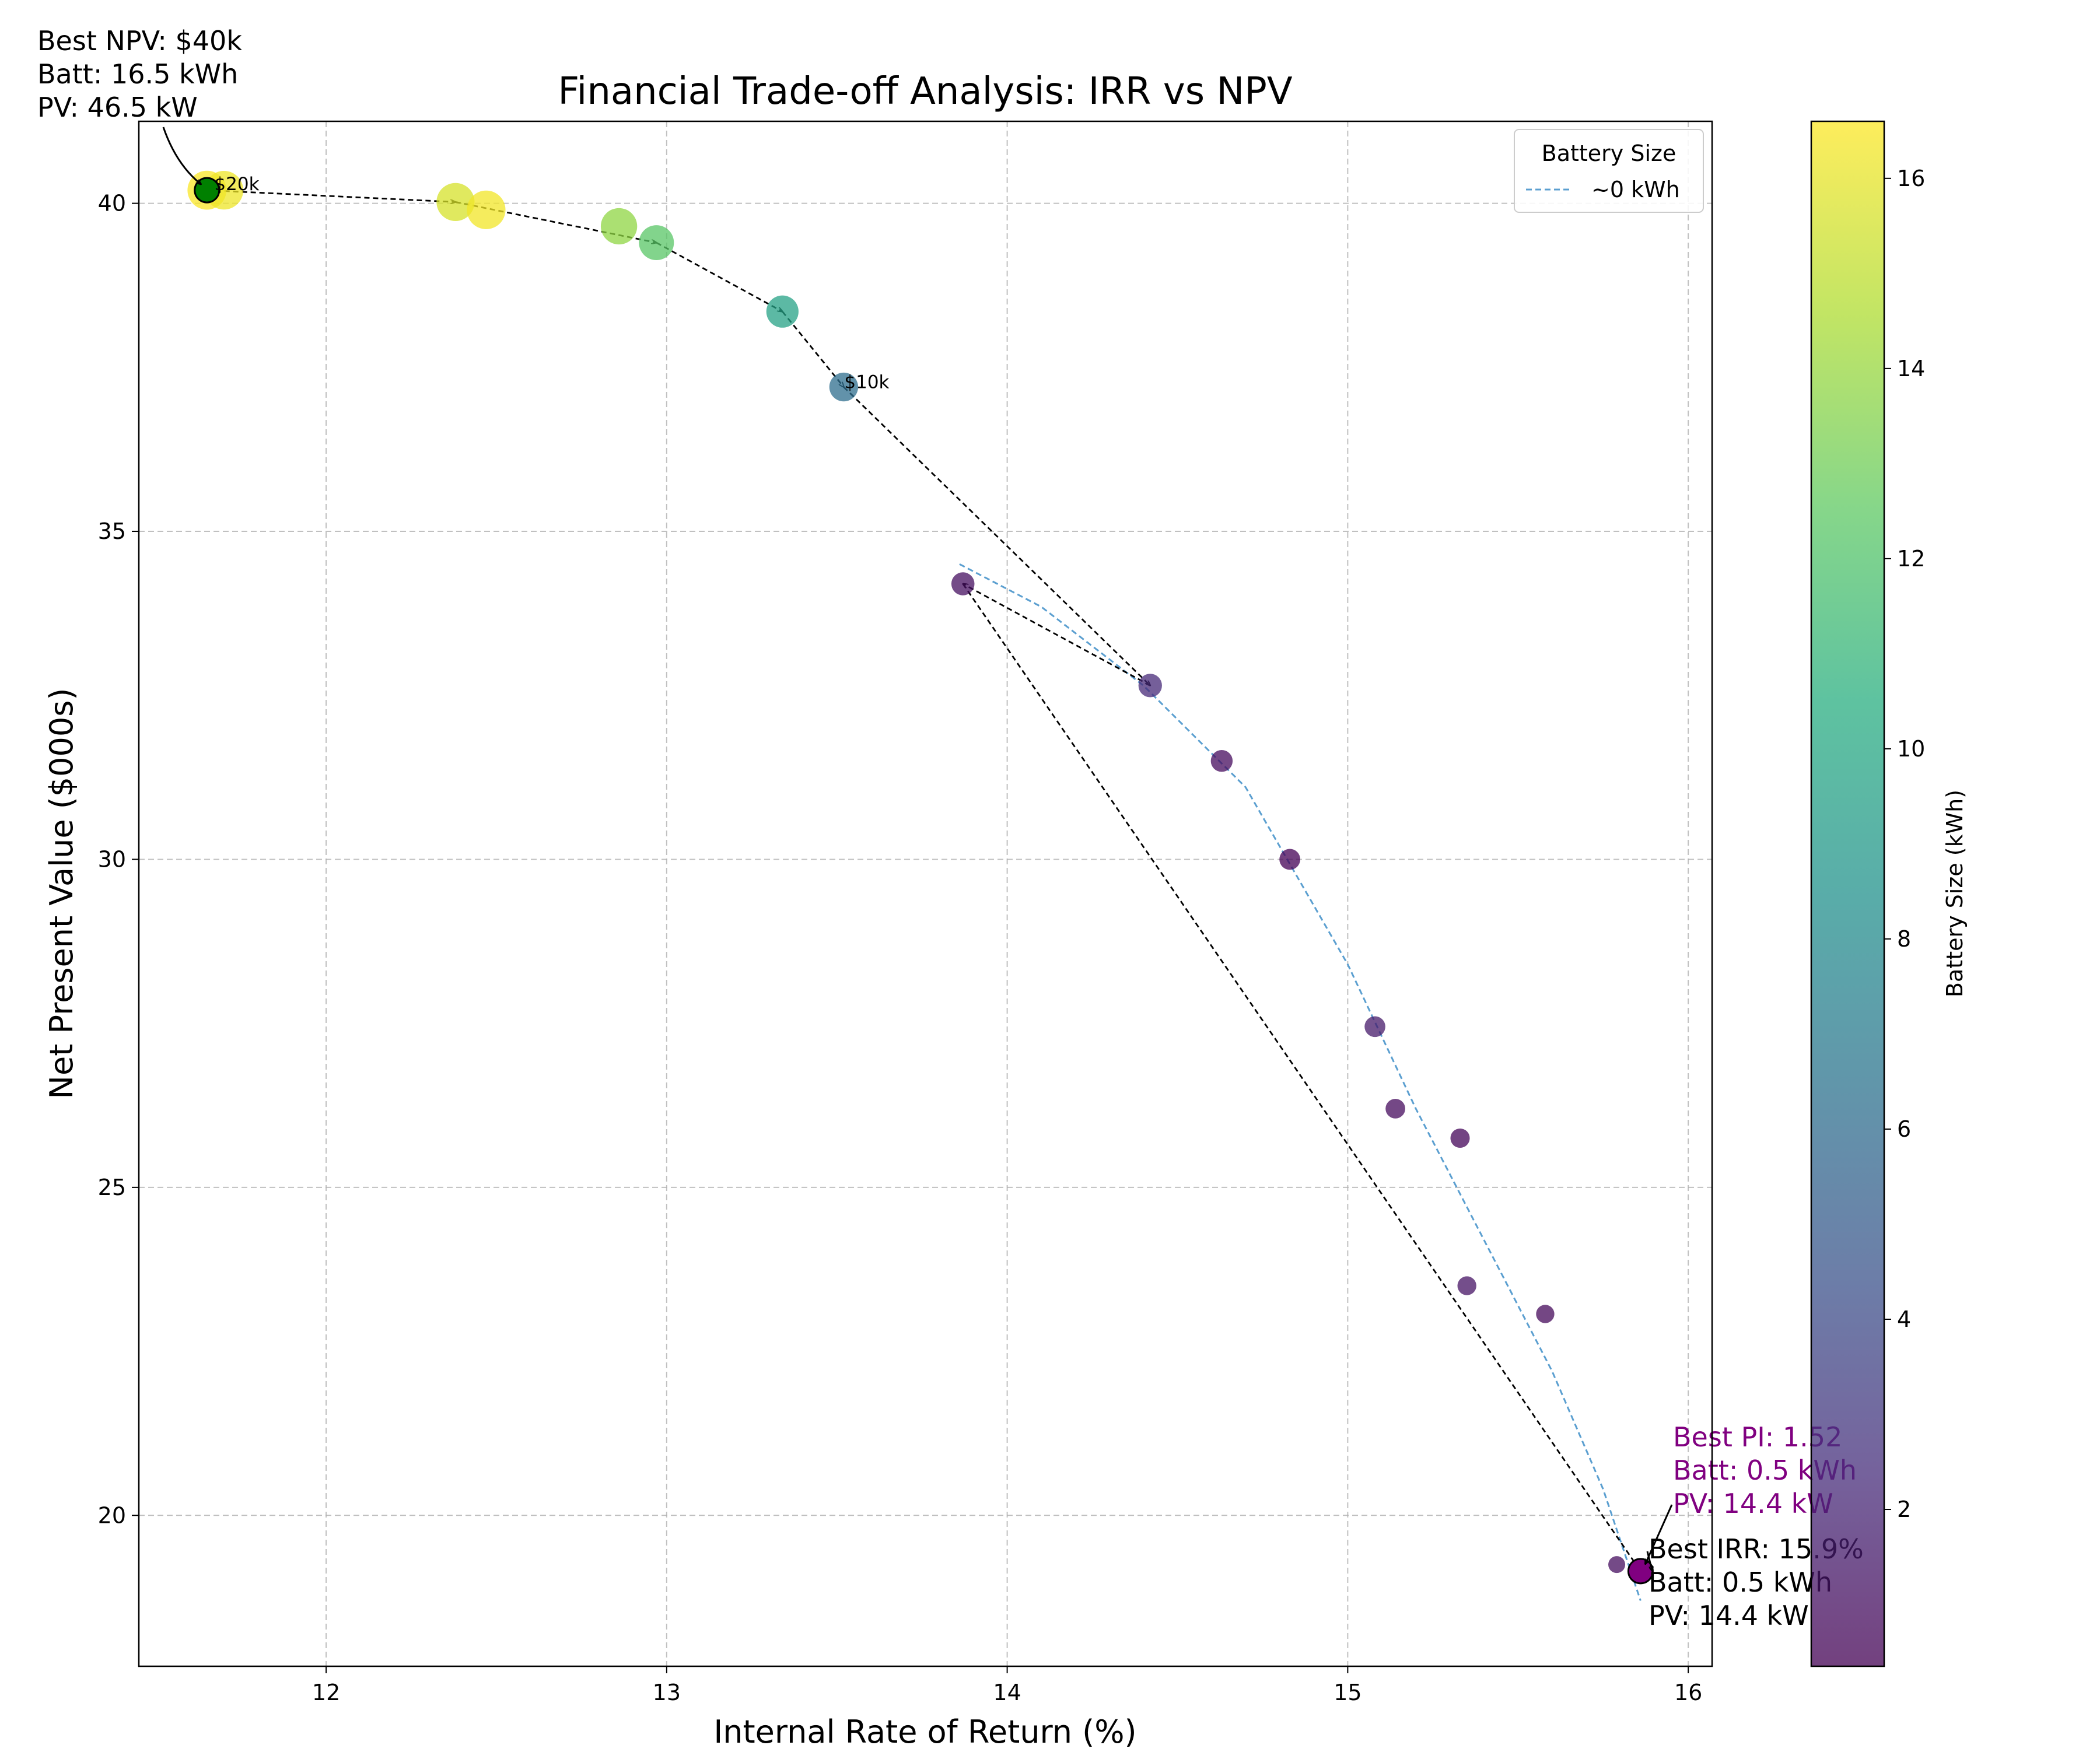  What do you see at coordinates (866, 383) in the screenshot?
I see `cost-label: $10k` at bounding box center [866, 383].